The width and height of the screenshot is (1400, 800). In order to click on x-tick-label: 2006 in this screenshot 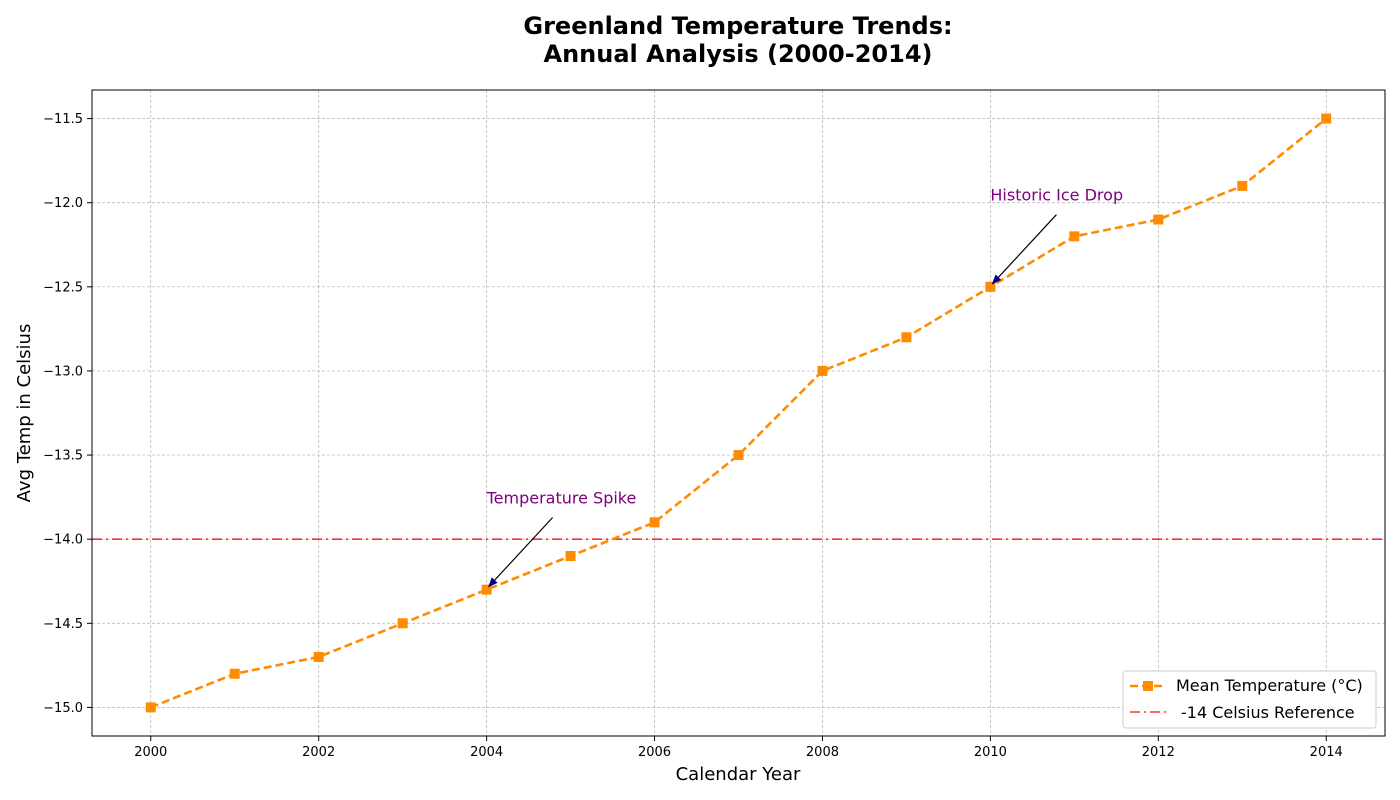, I will do `click(654, 752)`.